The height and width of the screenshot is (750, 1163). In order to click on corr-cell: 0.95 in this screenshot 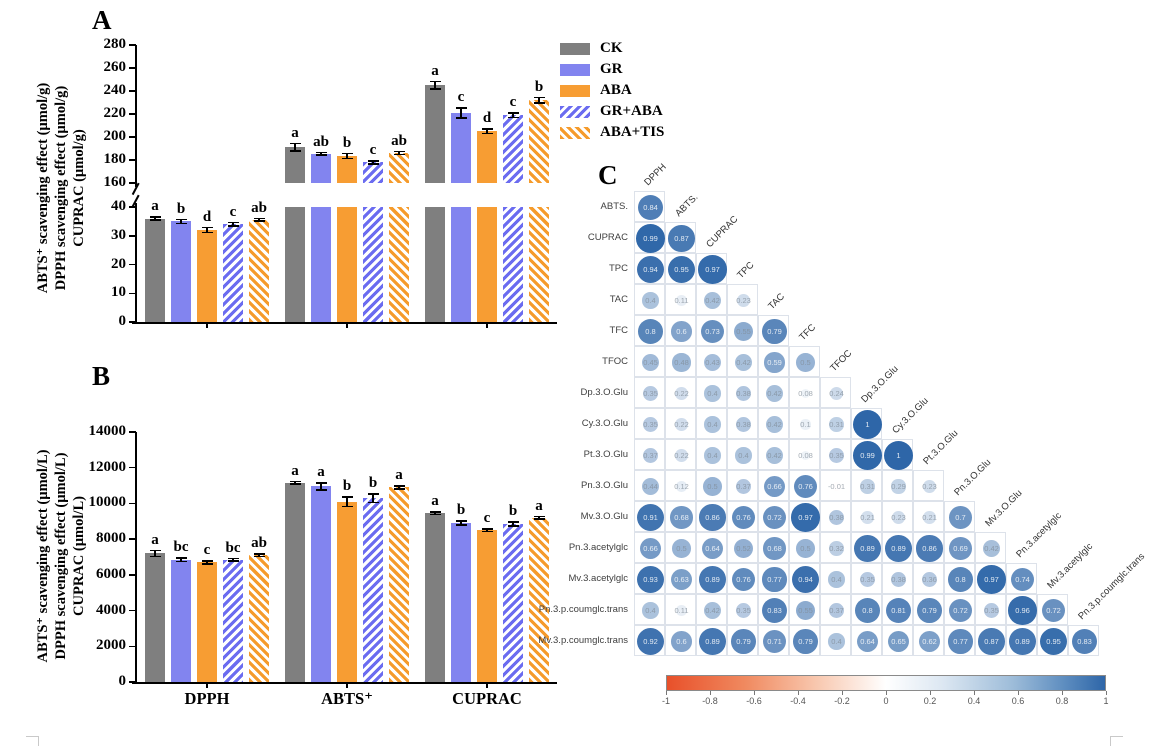, I will do `click(1052, 640)`.